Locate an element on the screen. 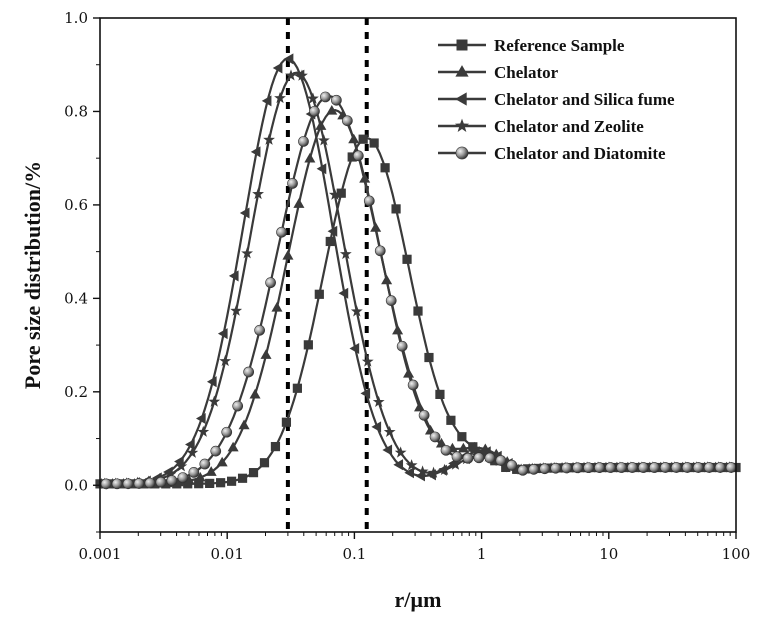 This screenshot has height=621, width=760. x-tick-label-2: 0.1 is located at coordinates (354, 554).